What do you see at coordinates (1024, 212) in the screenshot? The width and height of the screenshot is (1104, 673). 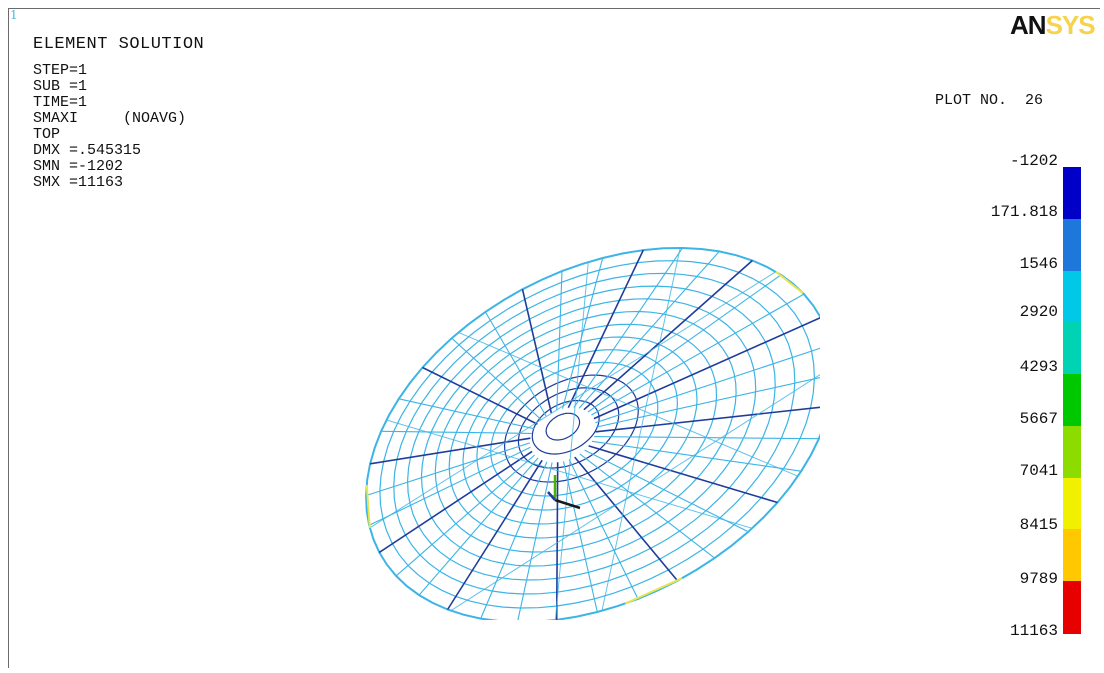 I see `legend-label-2: 171.818` at bounding box center [1024, 212].